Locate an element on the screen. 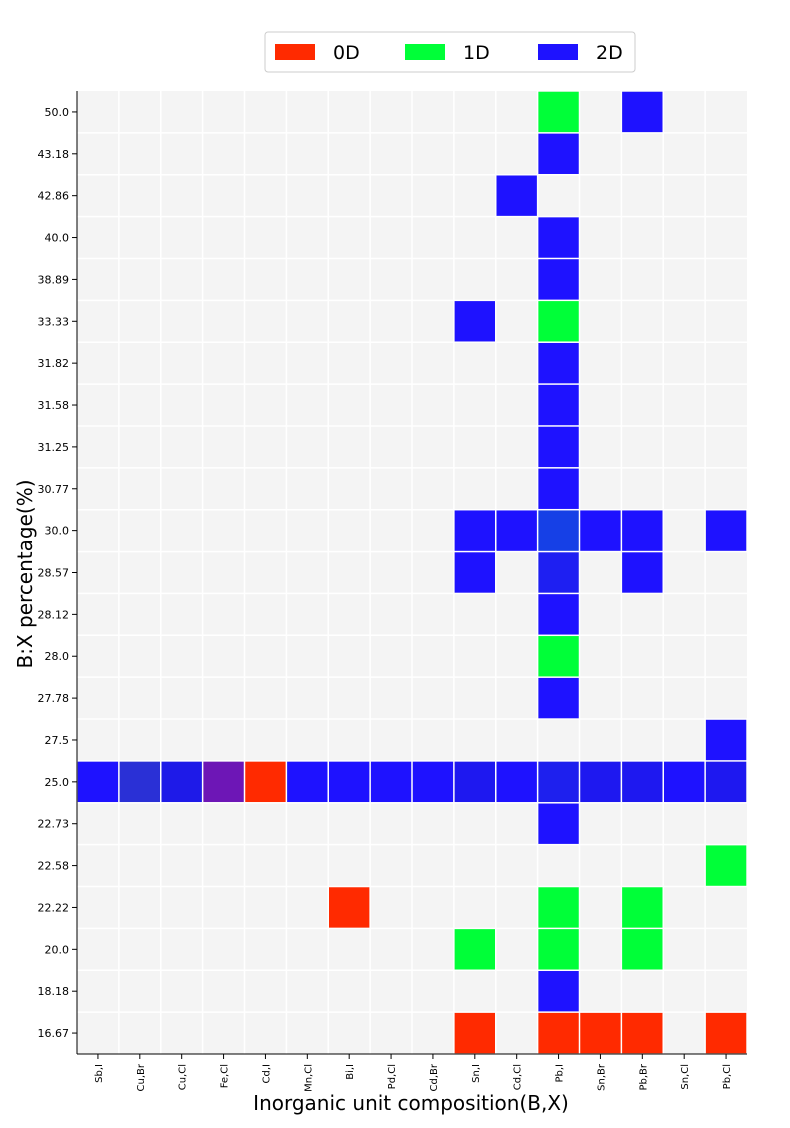 The height and width of the screenshot is (1128, 790). y-tick-label: 27.5 is located at coordinates (57, 740).